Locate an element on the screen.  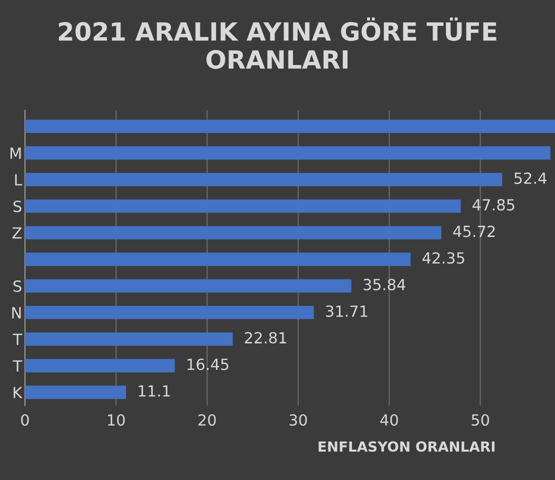
data-label: 45.72 is located at coordinates (474, 232).